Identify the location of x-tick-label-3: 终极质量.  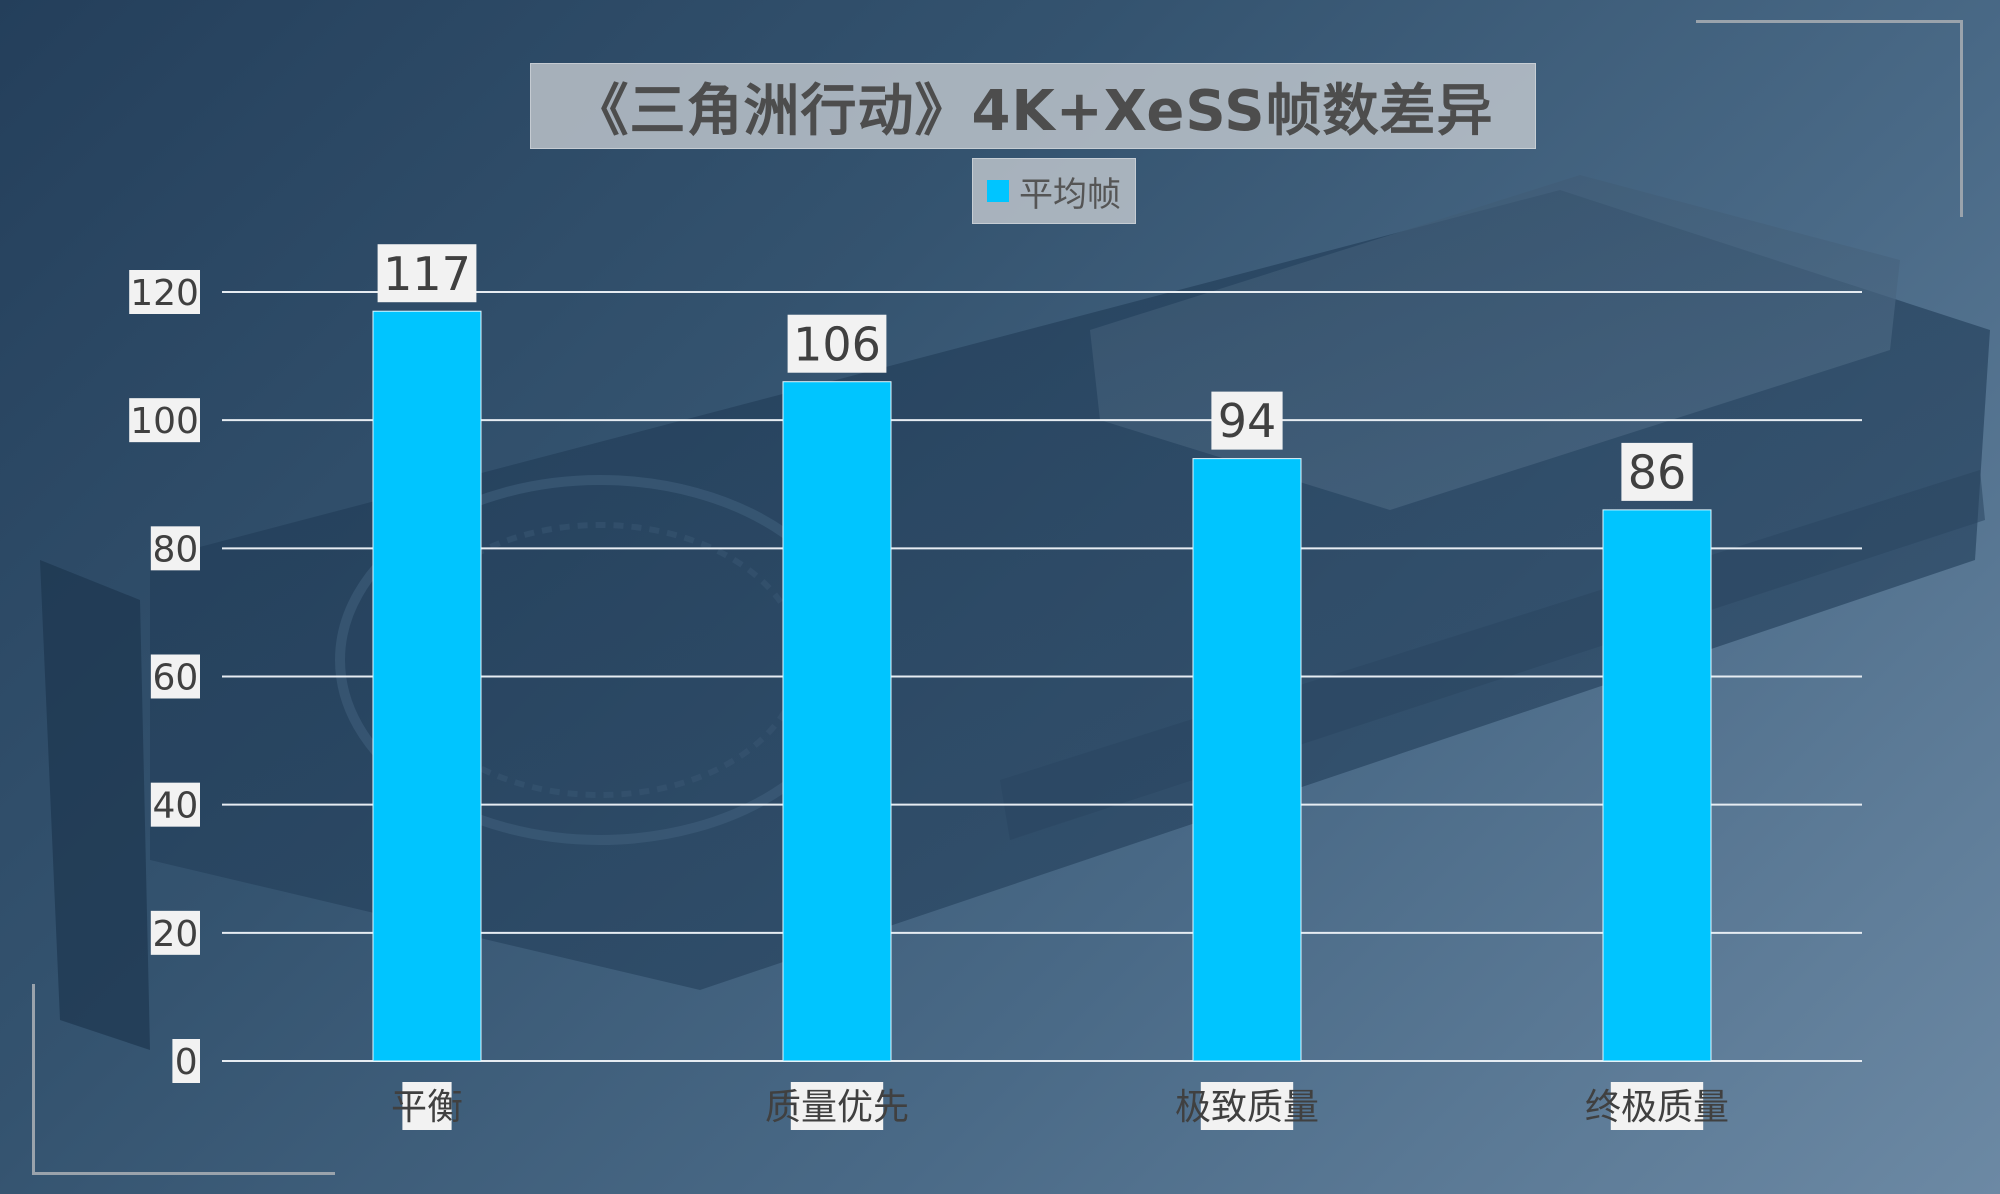
(1657, 1107).